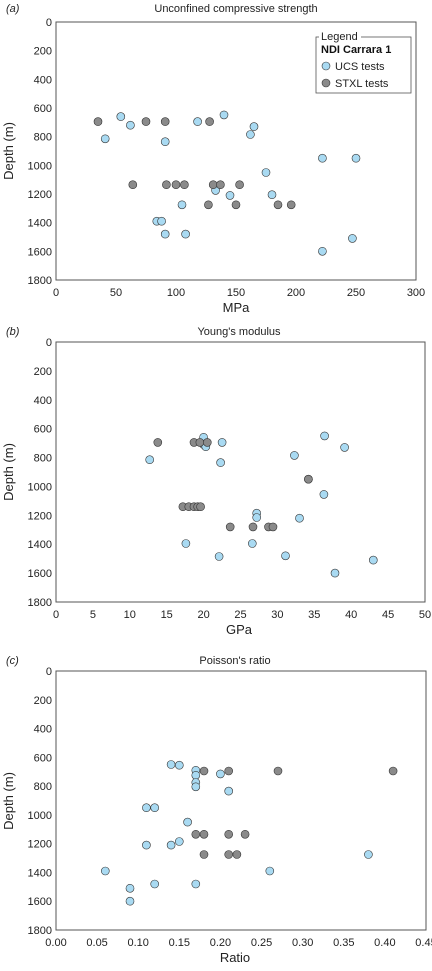 This screenshot has width=432, height=971. I want to click on x-tick-label: 35, so click(314, 615).